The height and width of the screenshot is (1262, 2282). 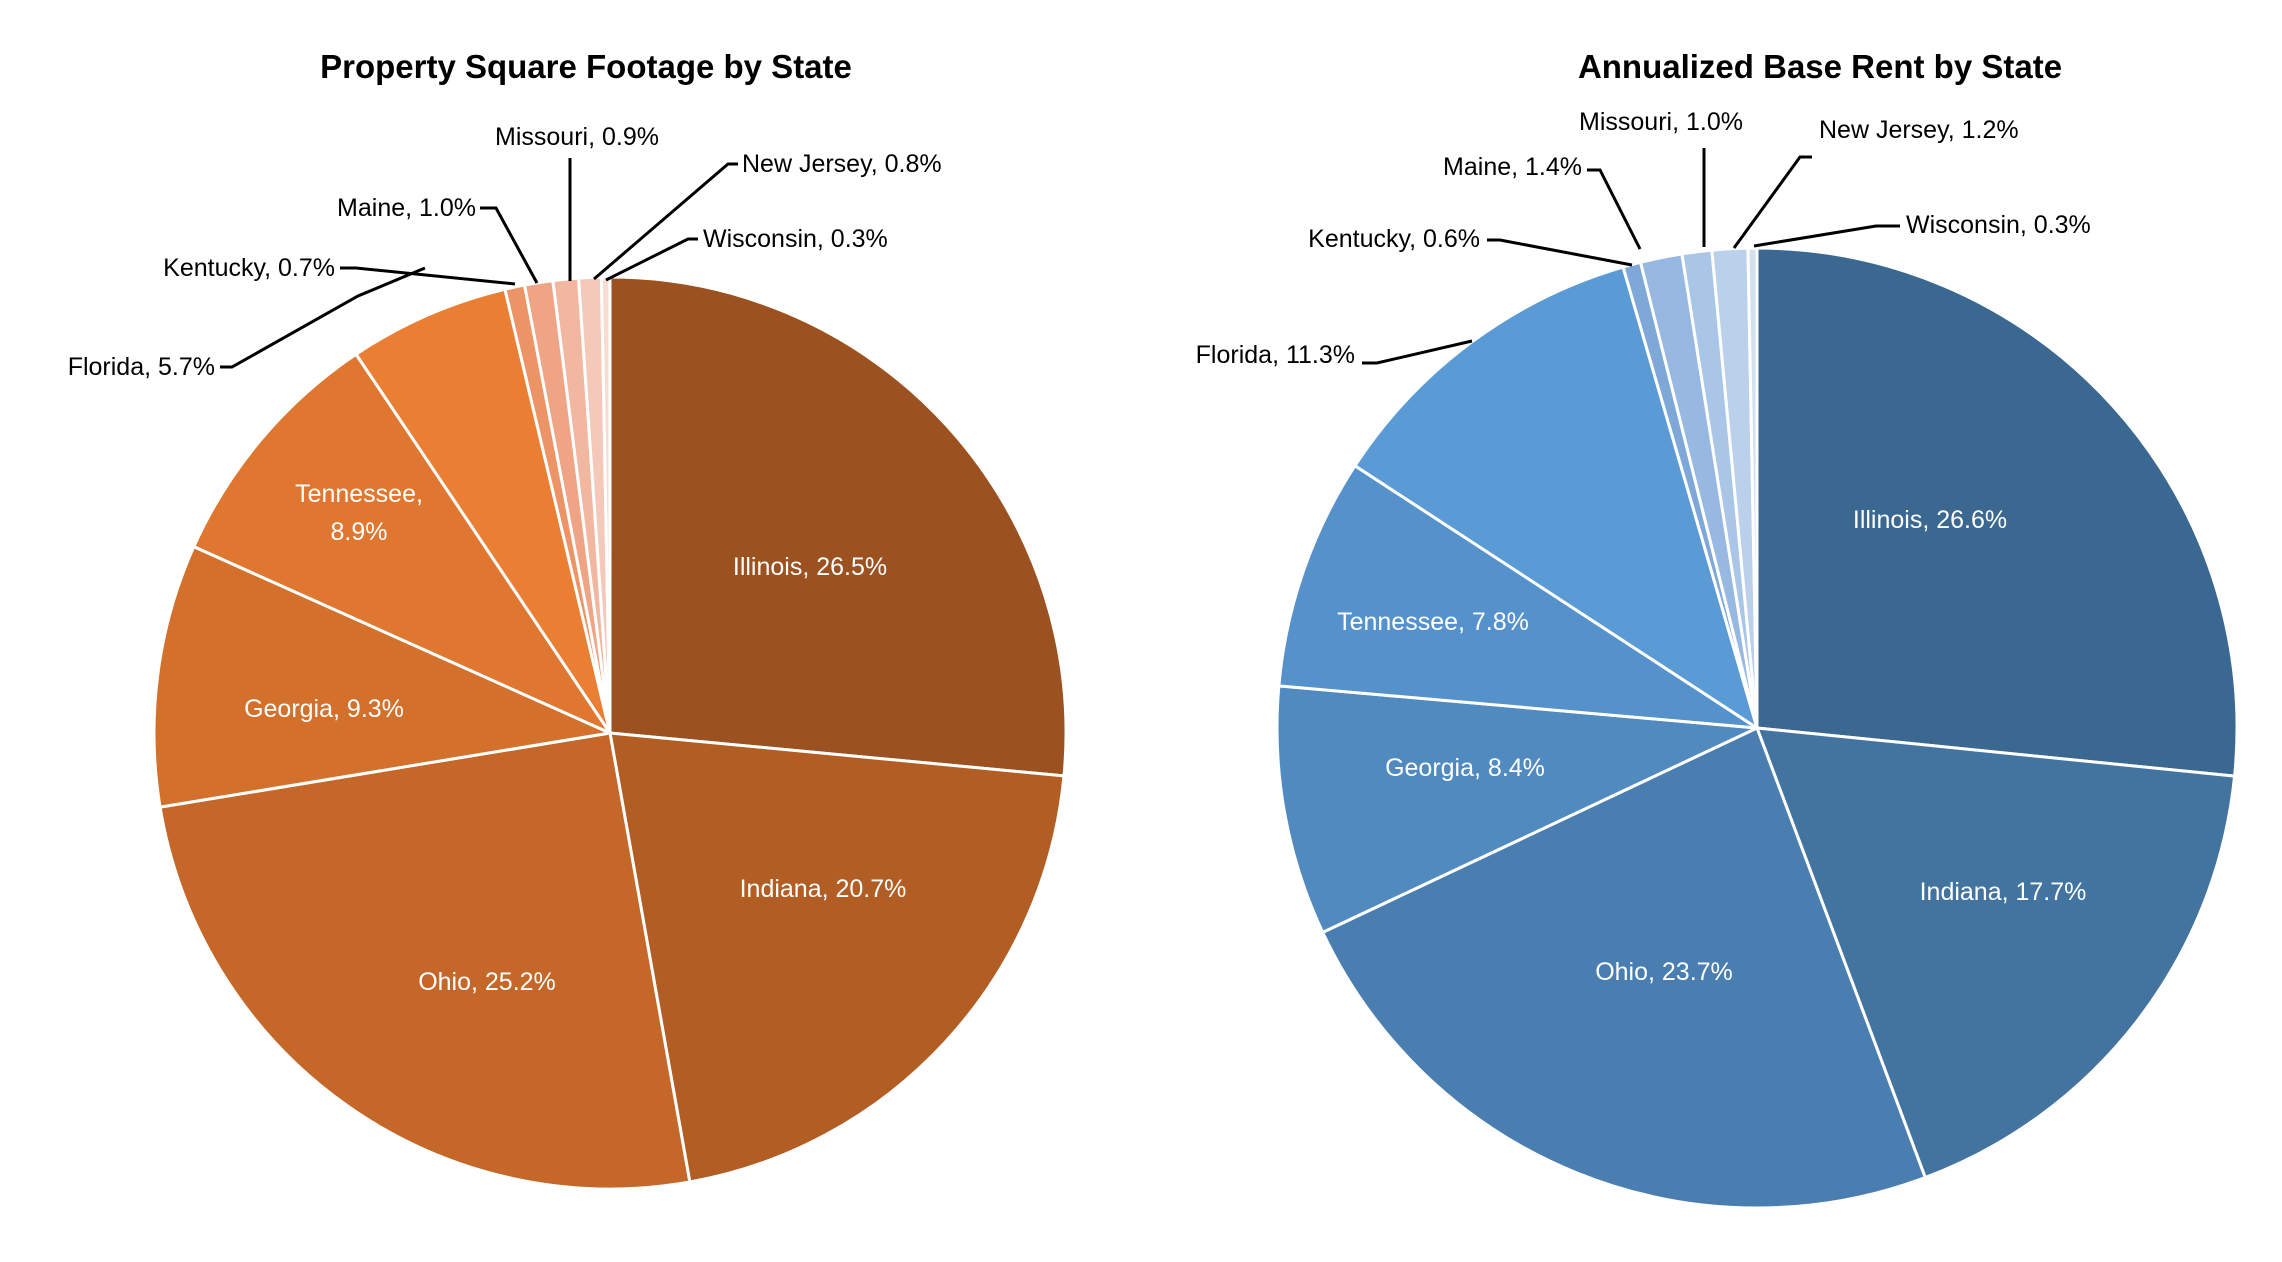 I want to click on data-label-new-jersey: New Jersey, 0.8%, so click(x=842, y=164).